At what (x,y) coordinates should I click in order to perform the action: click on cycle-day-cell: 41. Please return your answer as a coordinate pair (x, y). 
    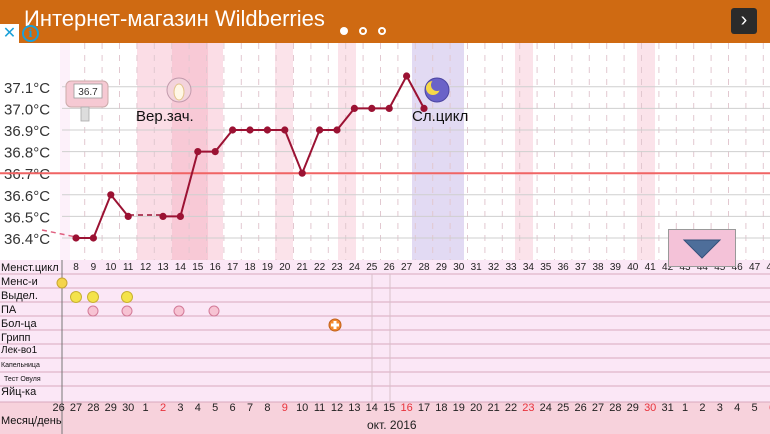
    Looking at the image, I should click on (650, 267).